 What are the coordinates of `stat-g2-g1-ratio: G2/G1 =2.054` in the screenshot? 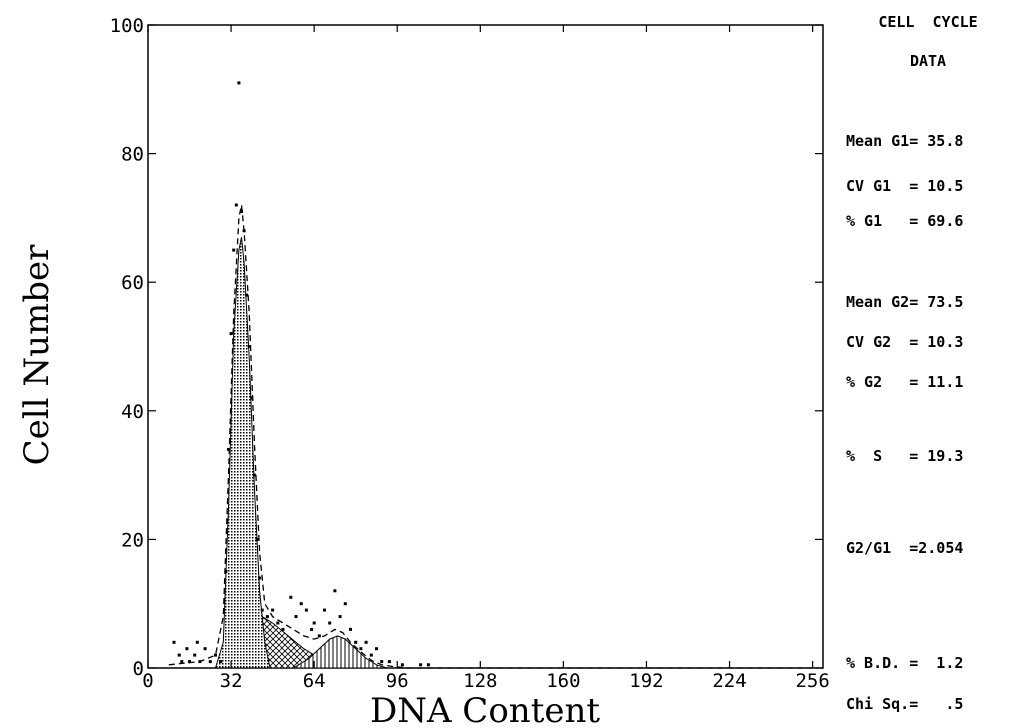 It's located at (904, 548).